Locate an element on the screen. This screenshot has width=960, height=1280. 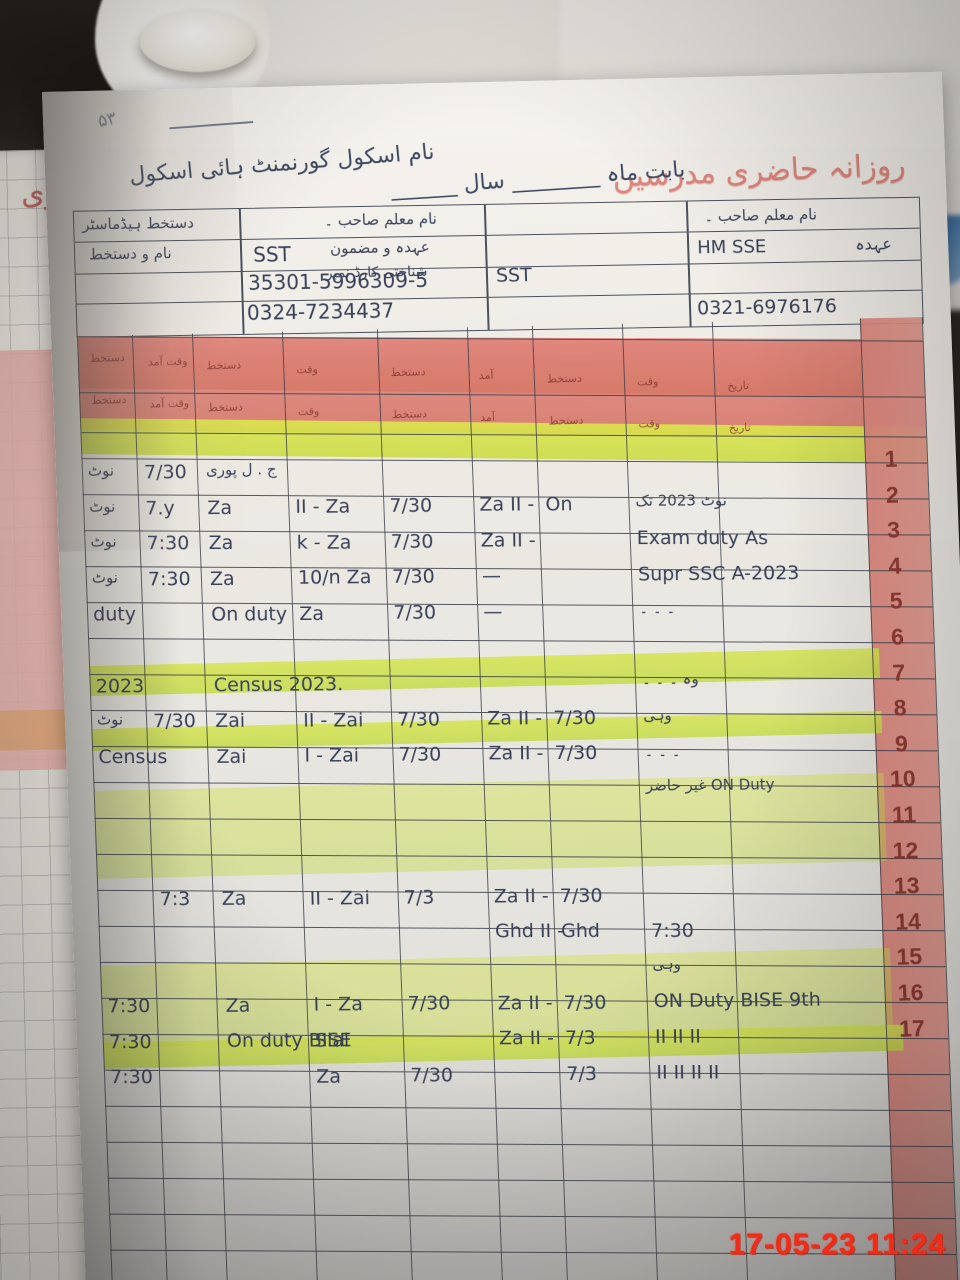
cell-r8-c3: Zai is located at coordinates (231, 756).